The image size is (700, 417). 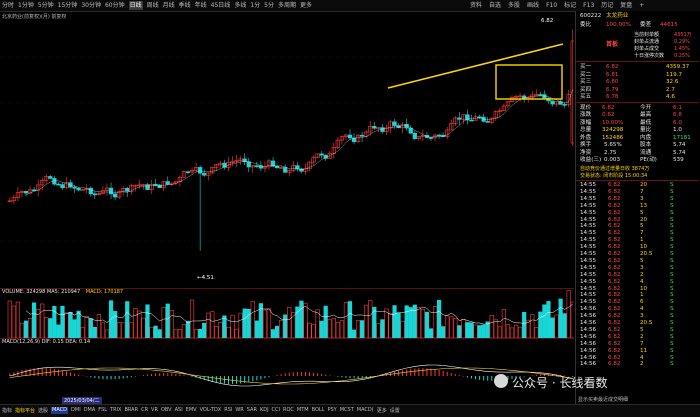 I want to click on tick-time: 14:56, so click(x=588, y=323).